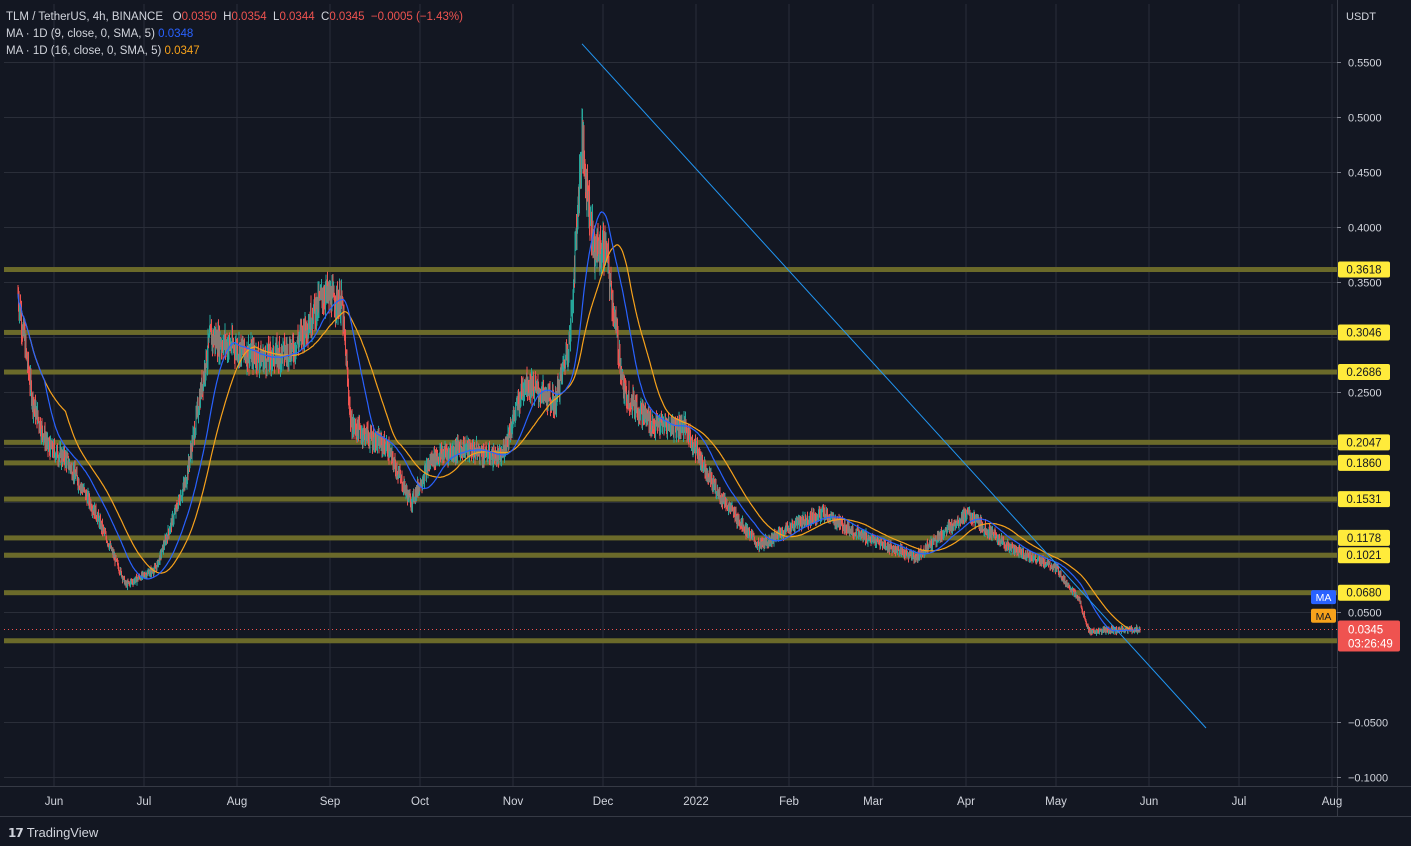 The width and height of the screenshot is (1411, 846). I want to click on close-value: 0.0345, so click(347, 17).